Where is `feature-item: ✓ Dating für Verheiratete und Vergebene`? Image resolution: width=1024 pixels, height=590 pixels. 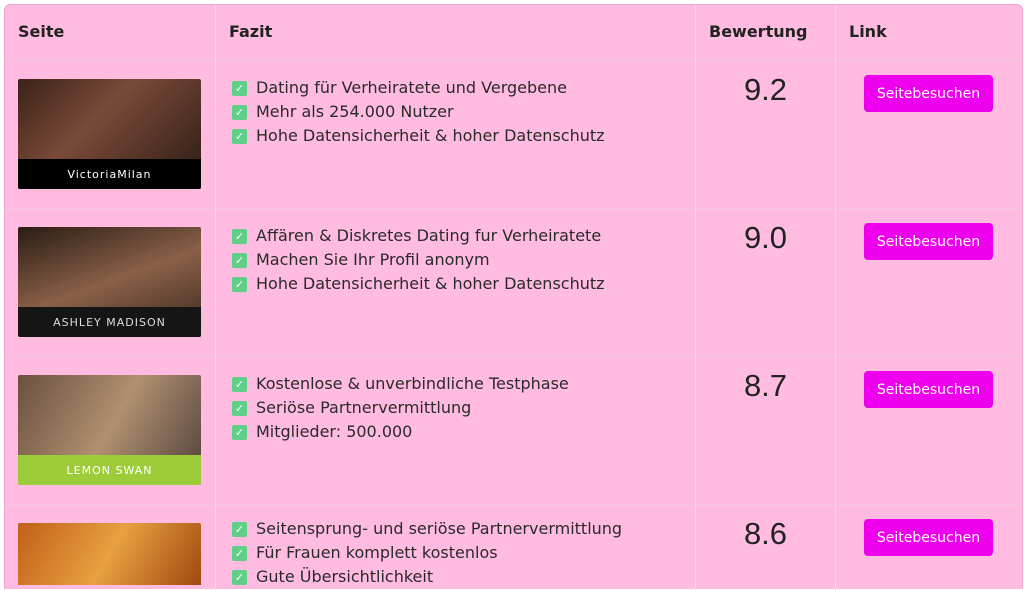 feature-item: ✓ Dating für Verheiratete und Vergebene is located at coordinates (463, 88).